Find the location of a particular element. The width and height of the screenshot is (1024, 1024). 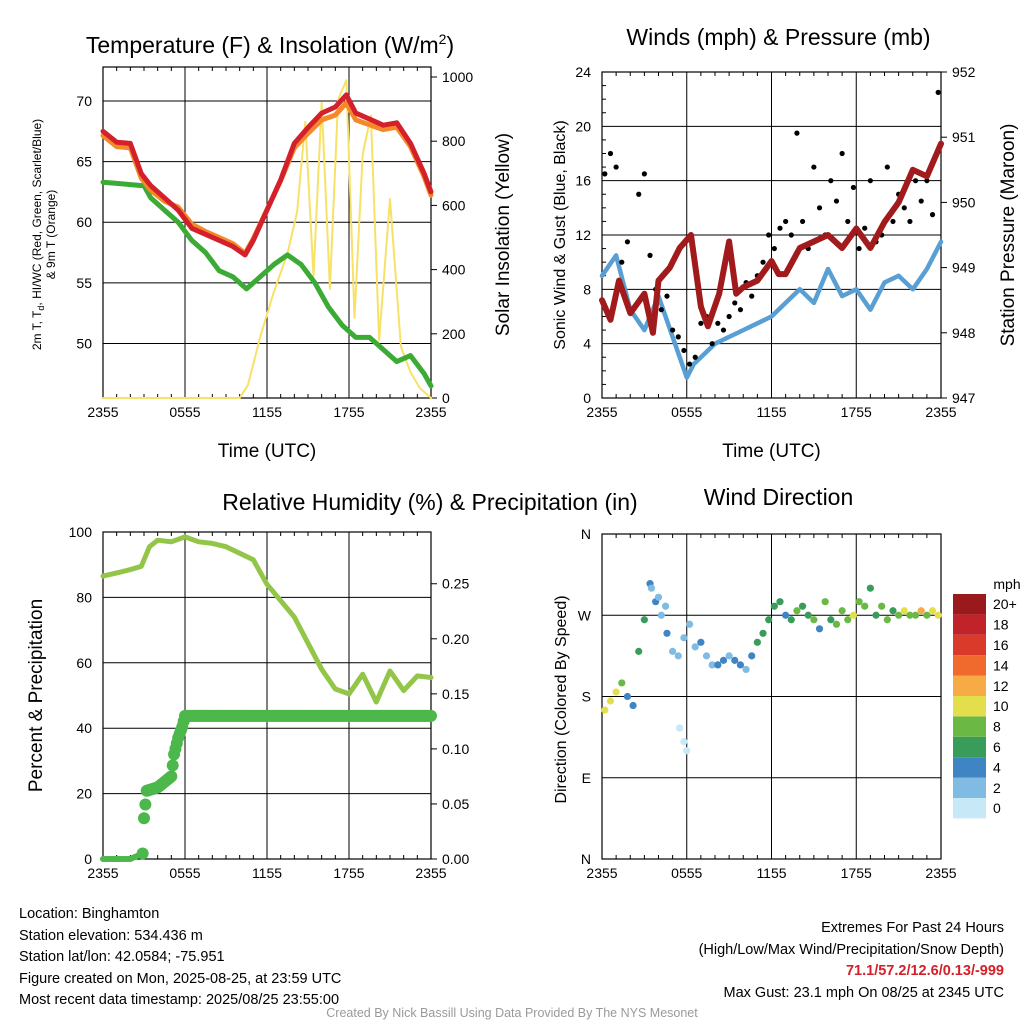

rh-plot-frame is located at coordinates (267, 695).